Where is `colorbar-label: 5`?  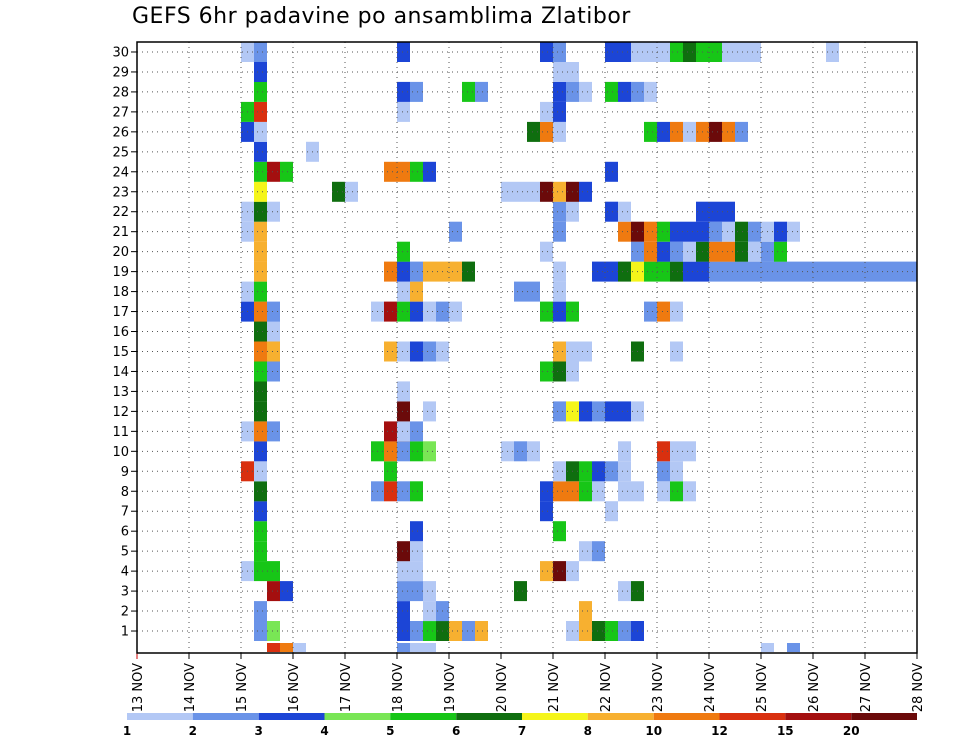
colorbar-label: 5 is located at coordinates (390, 731).